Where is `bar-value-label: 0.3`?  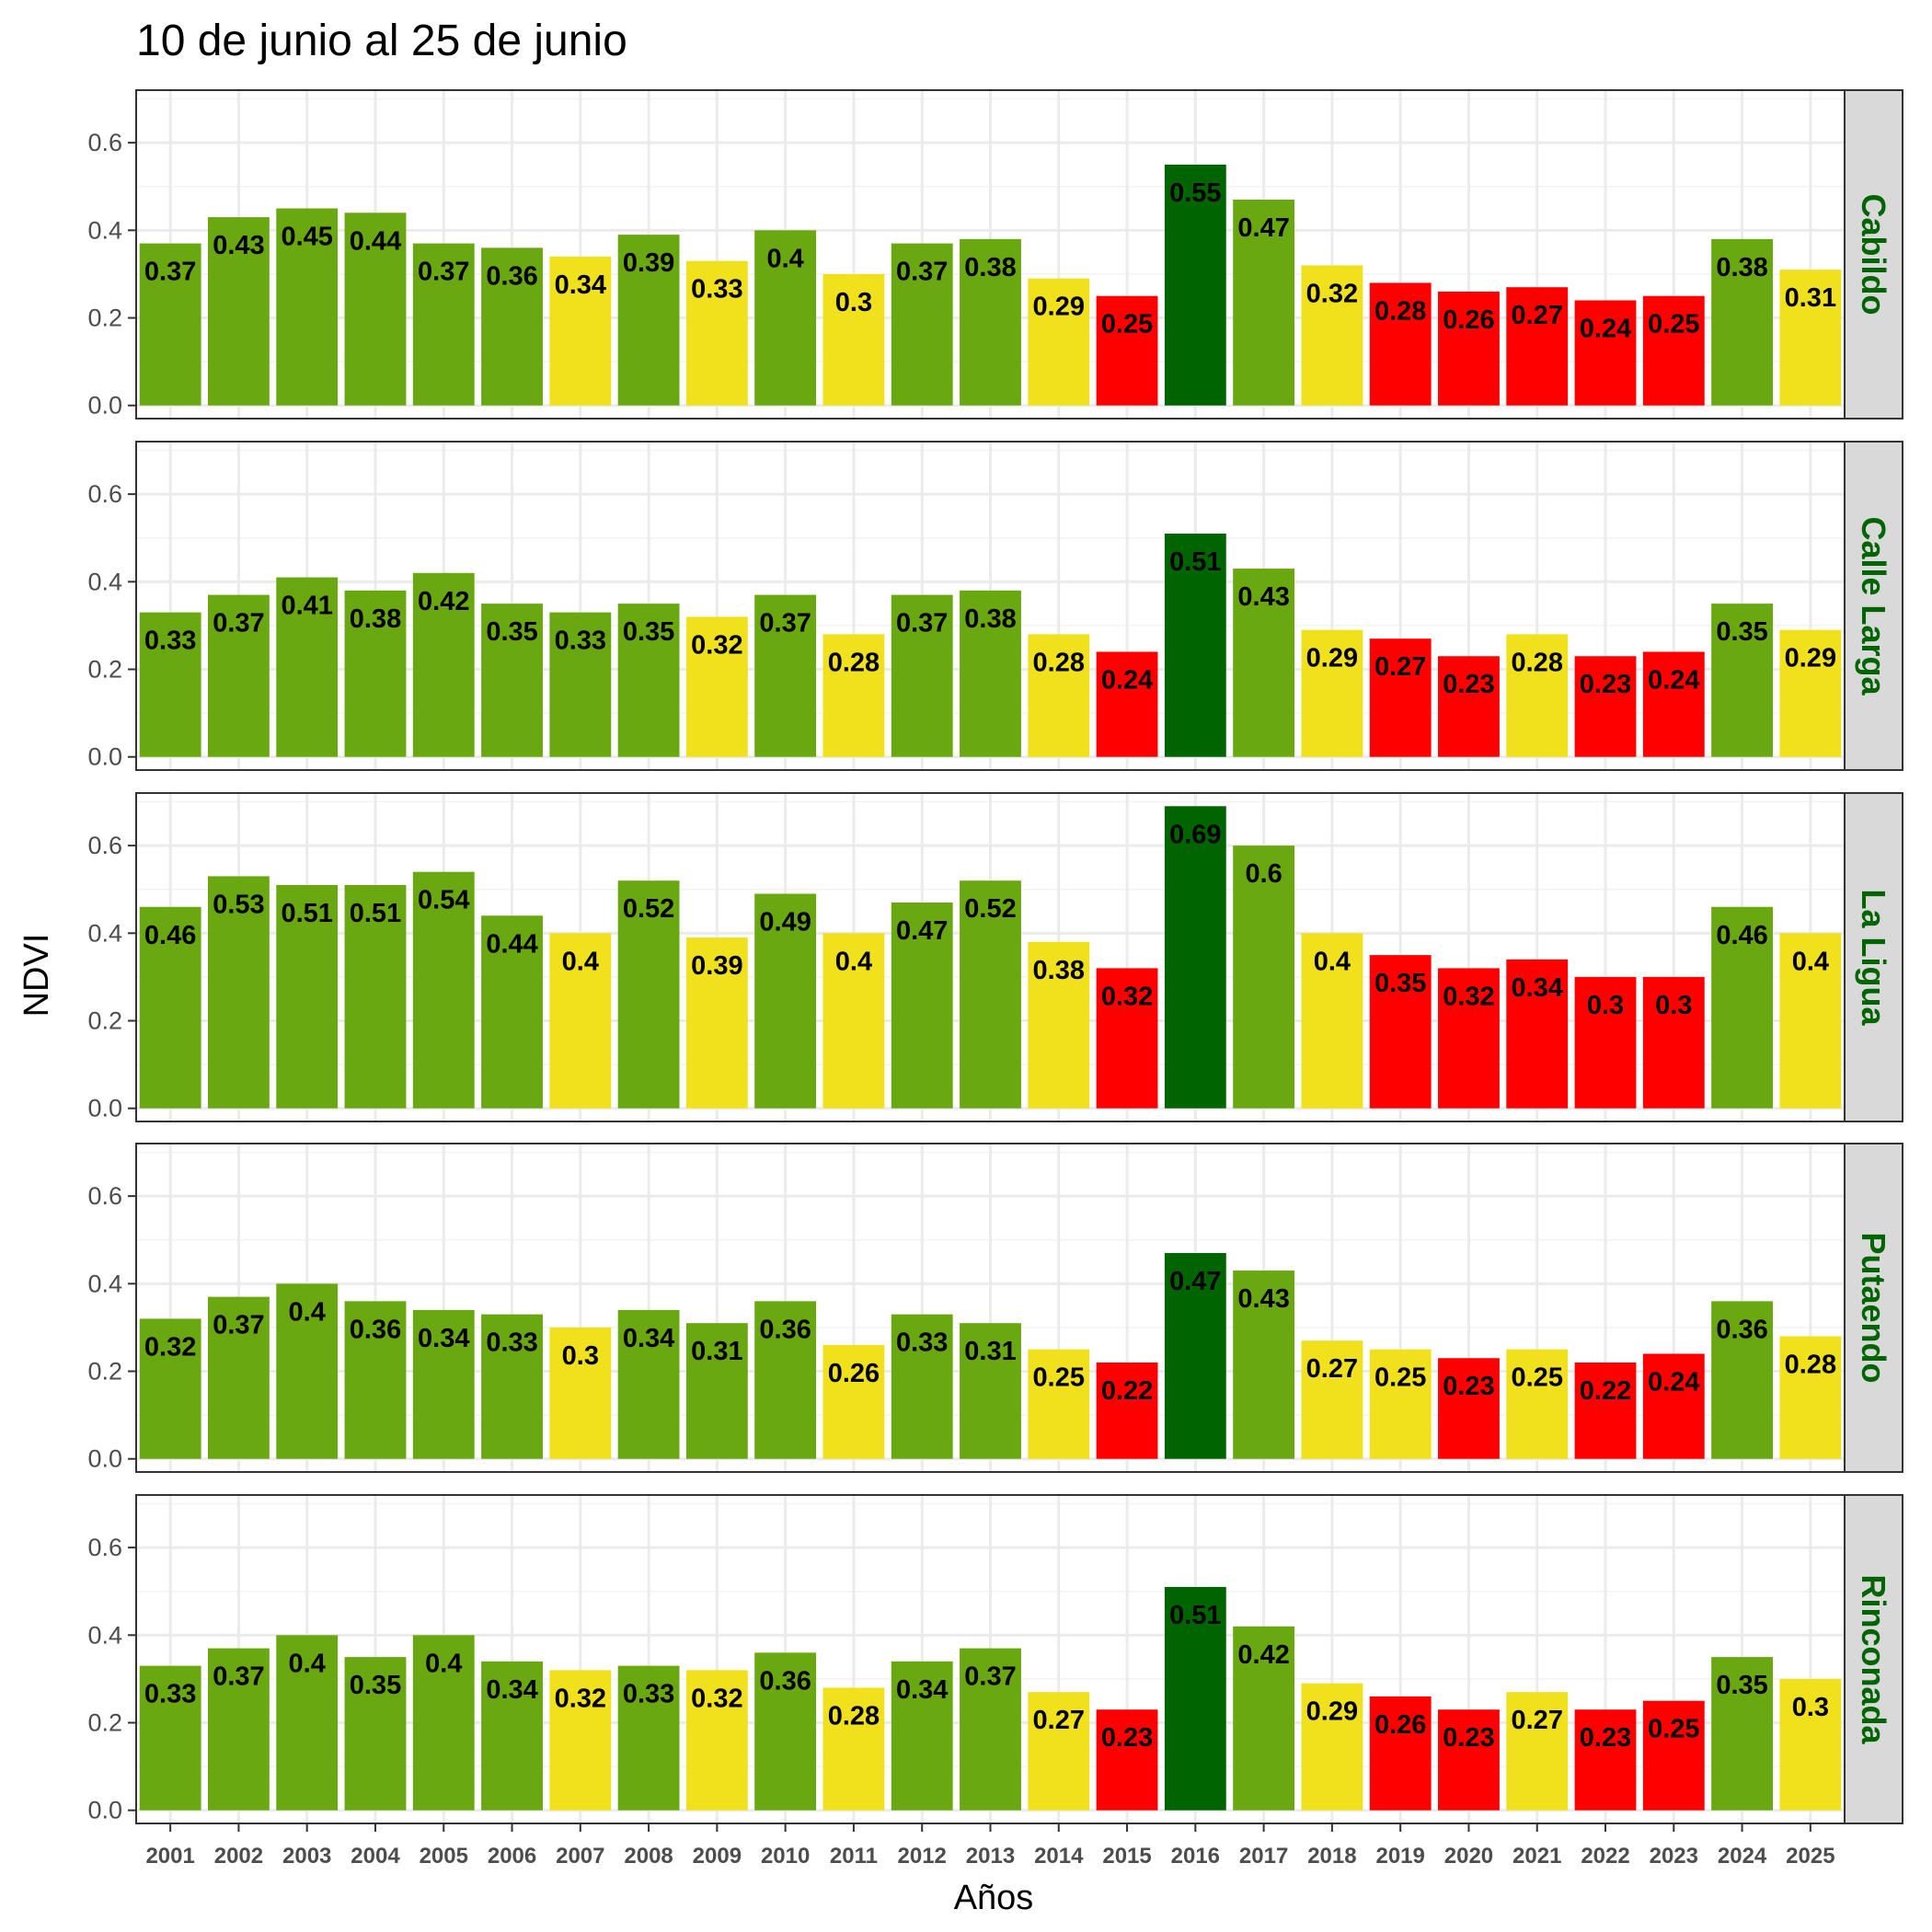 bar-value-label: 0.3 is located at coordinates (1673, 1005).